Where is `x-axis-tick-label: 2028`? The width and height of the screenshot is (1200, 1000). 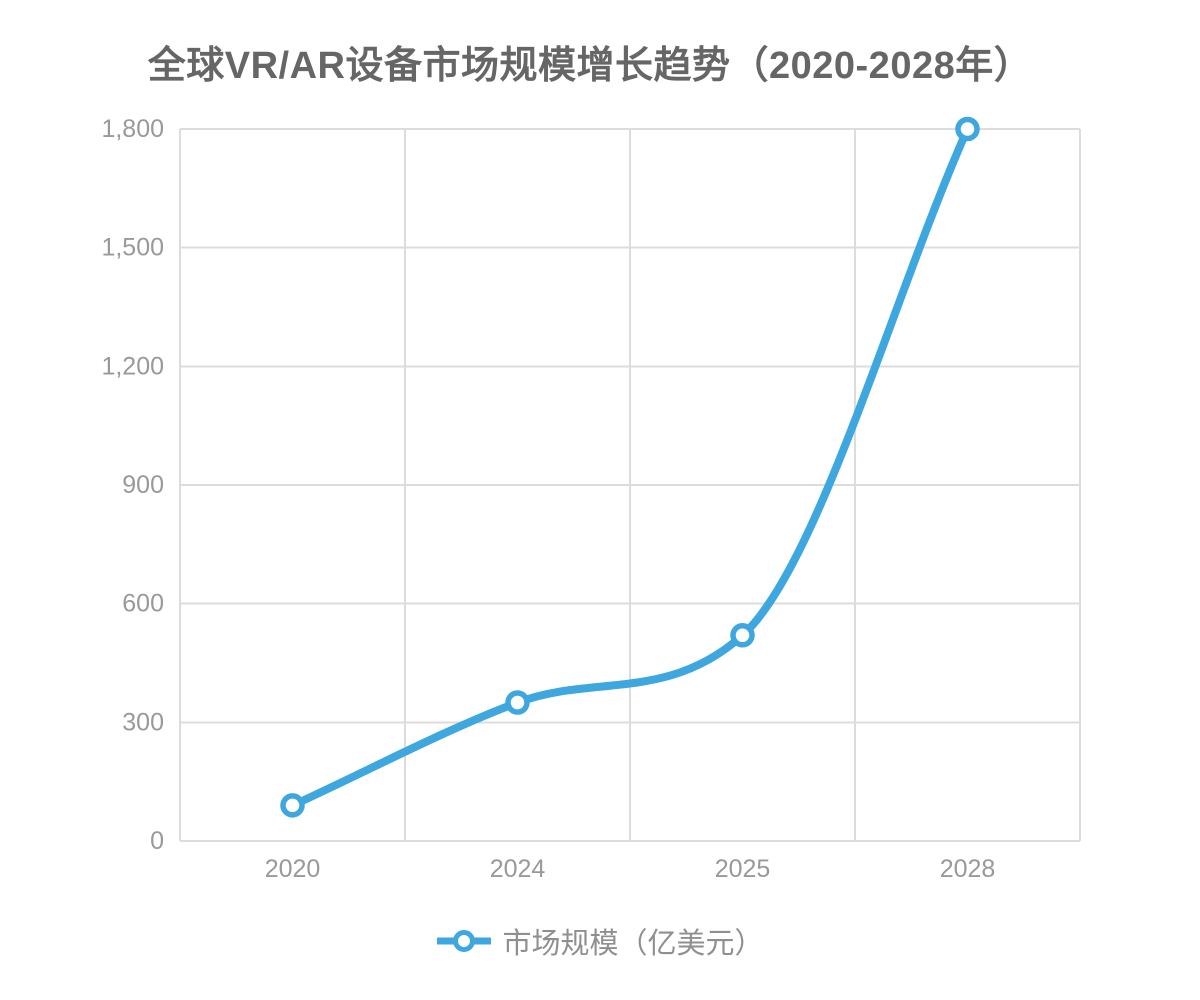 x-axis-tick-label: 2028 is located at coordinates (968, 869).